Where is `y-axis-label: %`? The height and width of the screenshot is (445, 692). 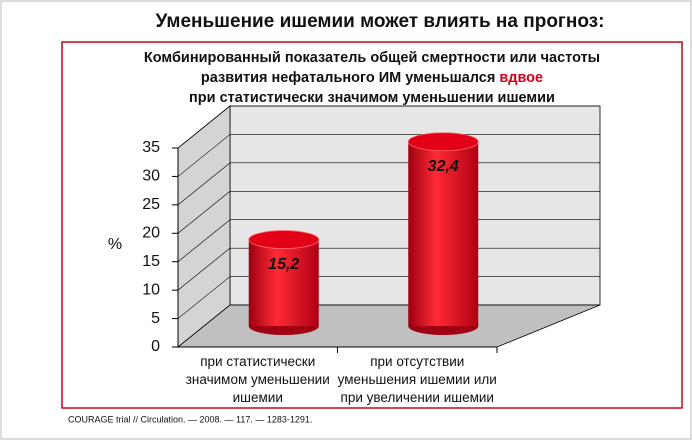
y-axis-label: % is located at coordinates (115, 244).